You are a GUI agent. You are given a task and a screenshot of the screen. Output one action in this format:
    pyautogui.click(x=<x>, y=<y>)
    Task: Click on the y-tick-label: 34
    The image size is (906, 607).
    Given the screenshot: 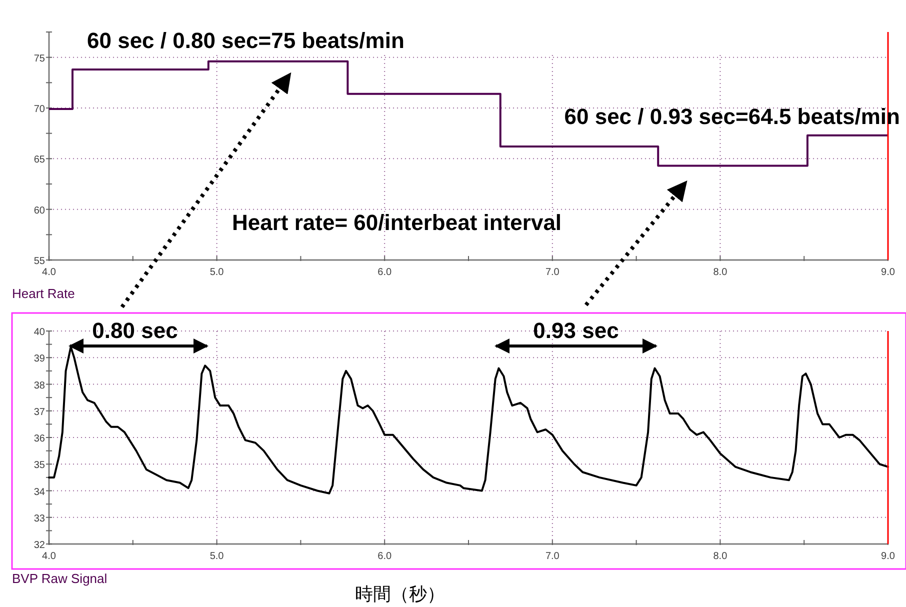 What is the action you would take?
    pyautogui.click(x=40, y=492)
    